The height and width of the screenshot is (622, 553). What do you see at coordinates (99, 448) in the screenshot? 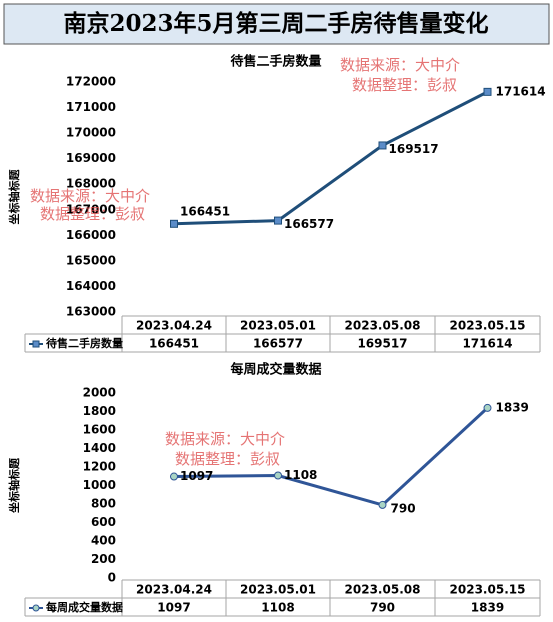
I see `y-tick-label: 1400` at bounding box center [99, 448].